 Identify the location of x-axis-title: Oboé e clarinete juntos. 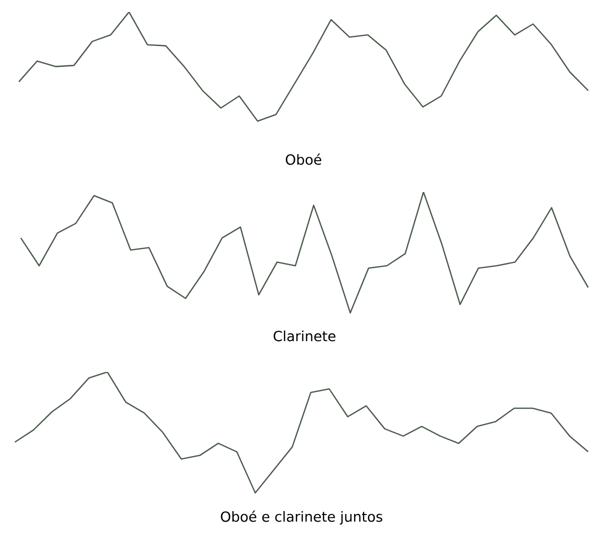
(301, 517).